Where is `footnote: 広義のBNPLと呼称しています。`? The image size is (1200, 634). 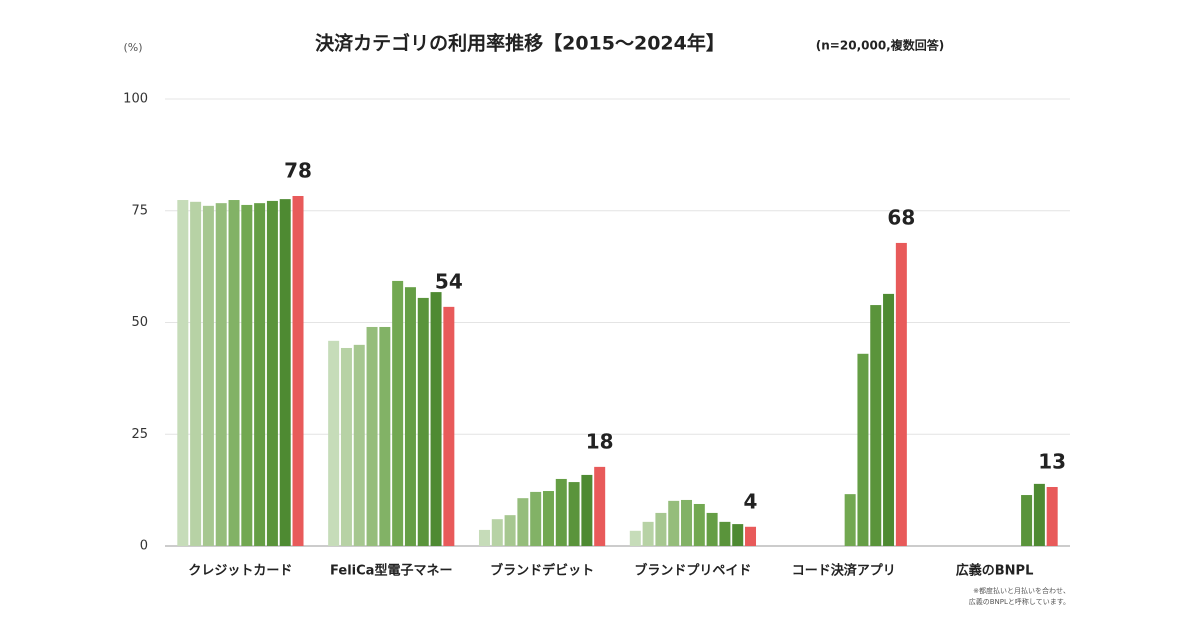 footnote: 広義のBNPLと呼称しています。 is located at coordinates (1019, 601).